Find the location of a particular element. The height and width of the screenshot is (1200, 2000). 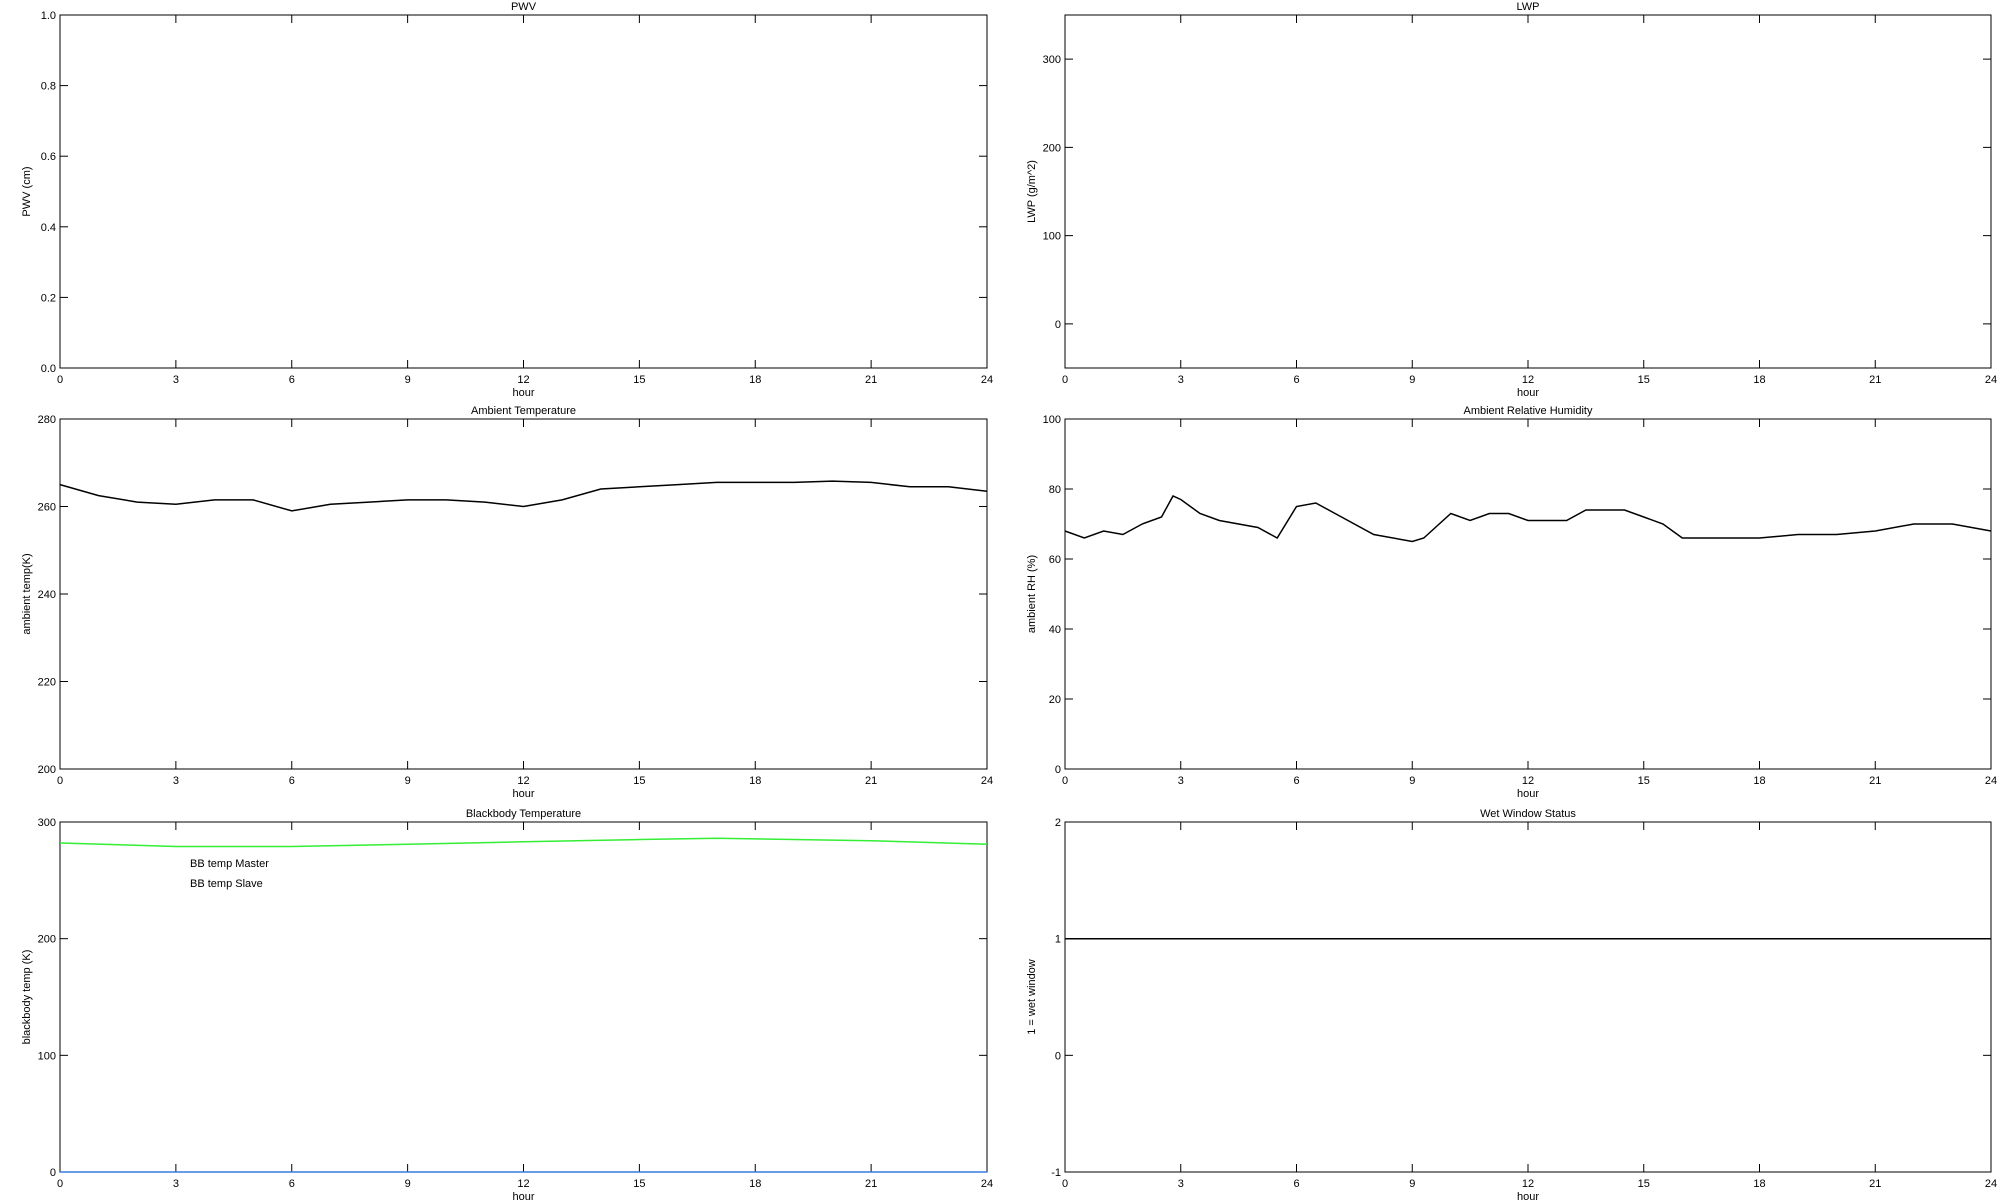

y-tick-label: 2 is located at coordinates (1058, 823).